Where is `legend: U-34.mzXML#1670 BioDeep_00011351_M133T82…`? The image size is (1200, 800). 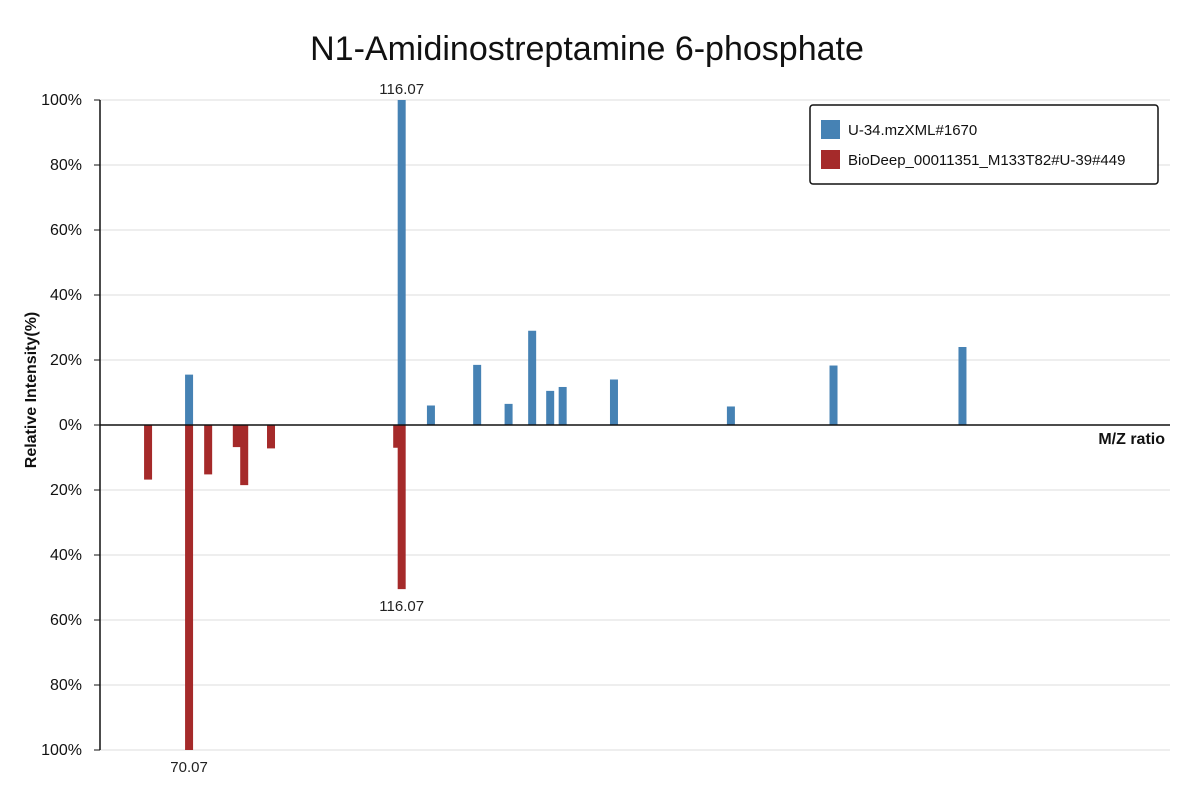 legend: U-34.mzXML#1670 BioDeep_00011351_M133T82… is located at coordinates (984, 144).